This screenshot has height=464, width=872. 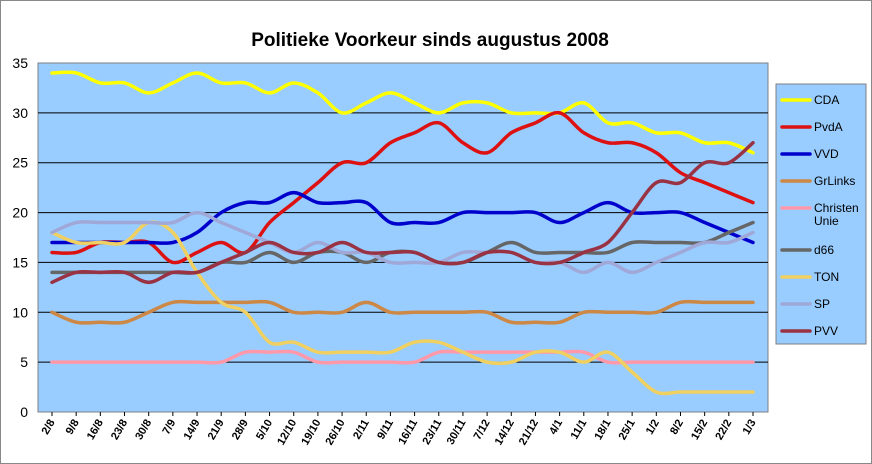 What do you see at coordinates (826, 100) in the screenshot?
I see `legend-label-cda: CDA` at bounding box center [826, 100].